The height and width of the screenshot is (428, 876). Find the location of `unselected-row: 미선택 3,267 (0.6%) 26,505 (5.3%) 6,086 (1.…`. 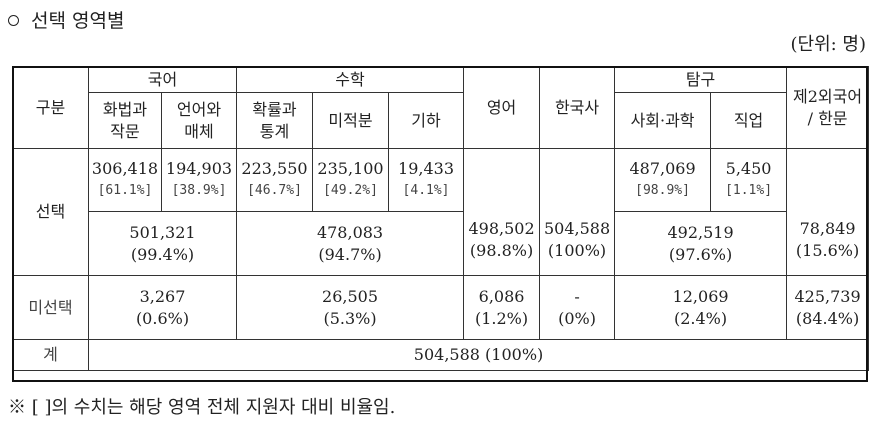

unselected-row: 미선택 3,267 (0.6%) 26,505 (5.3%) 6,086 (1.… is located at coordinates (441, 307).